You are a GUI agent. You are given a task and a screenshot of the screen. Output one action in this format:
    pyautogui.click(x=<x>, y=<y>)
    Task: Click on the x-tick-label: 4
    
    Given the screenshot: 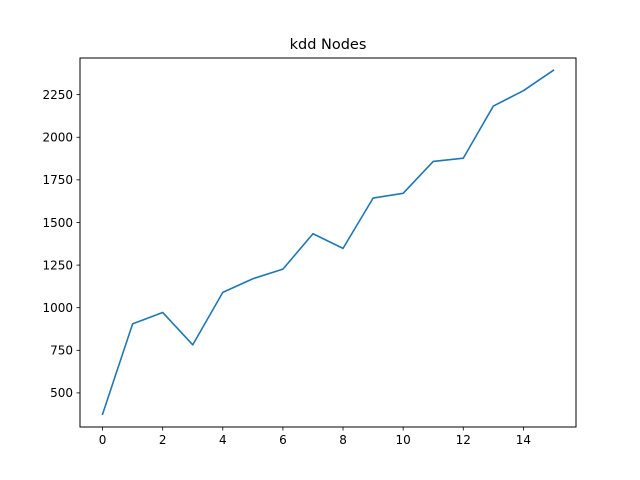 What is the action you would take?
    pyautogui.click(x=223, y=440)
    